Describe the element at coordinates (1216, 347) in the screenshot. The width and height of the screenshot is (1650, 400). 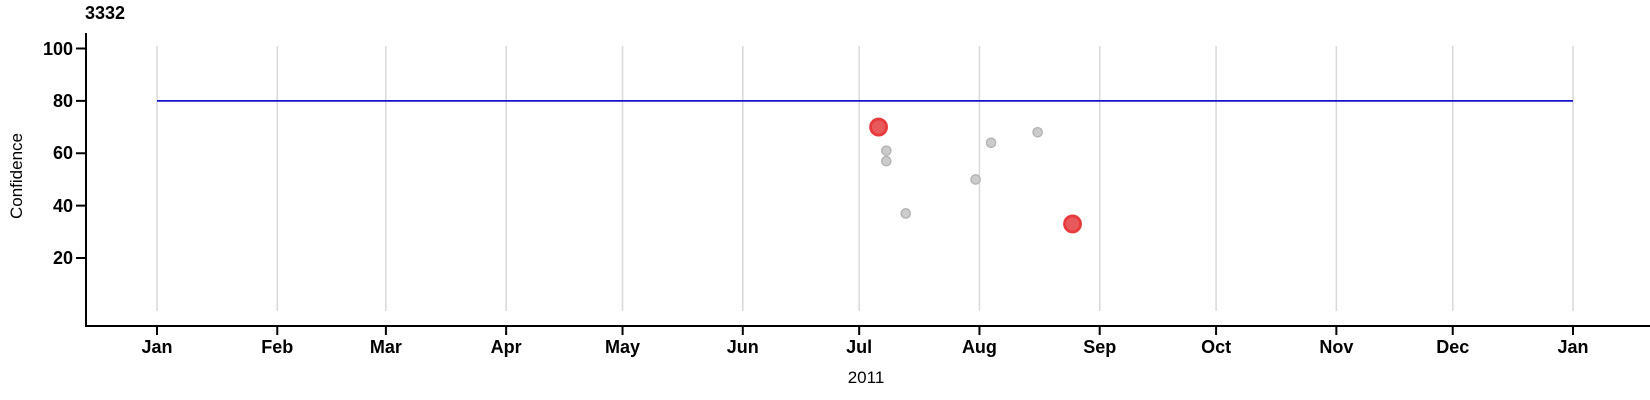
I see `x-tick-label: Oct` at that location.